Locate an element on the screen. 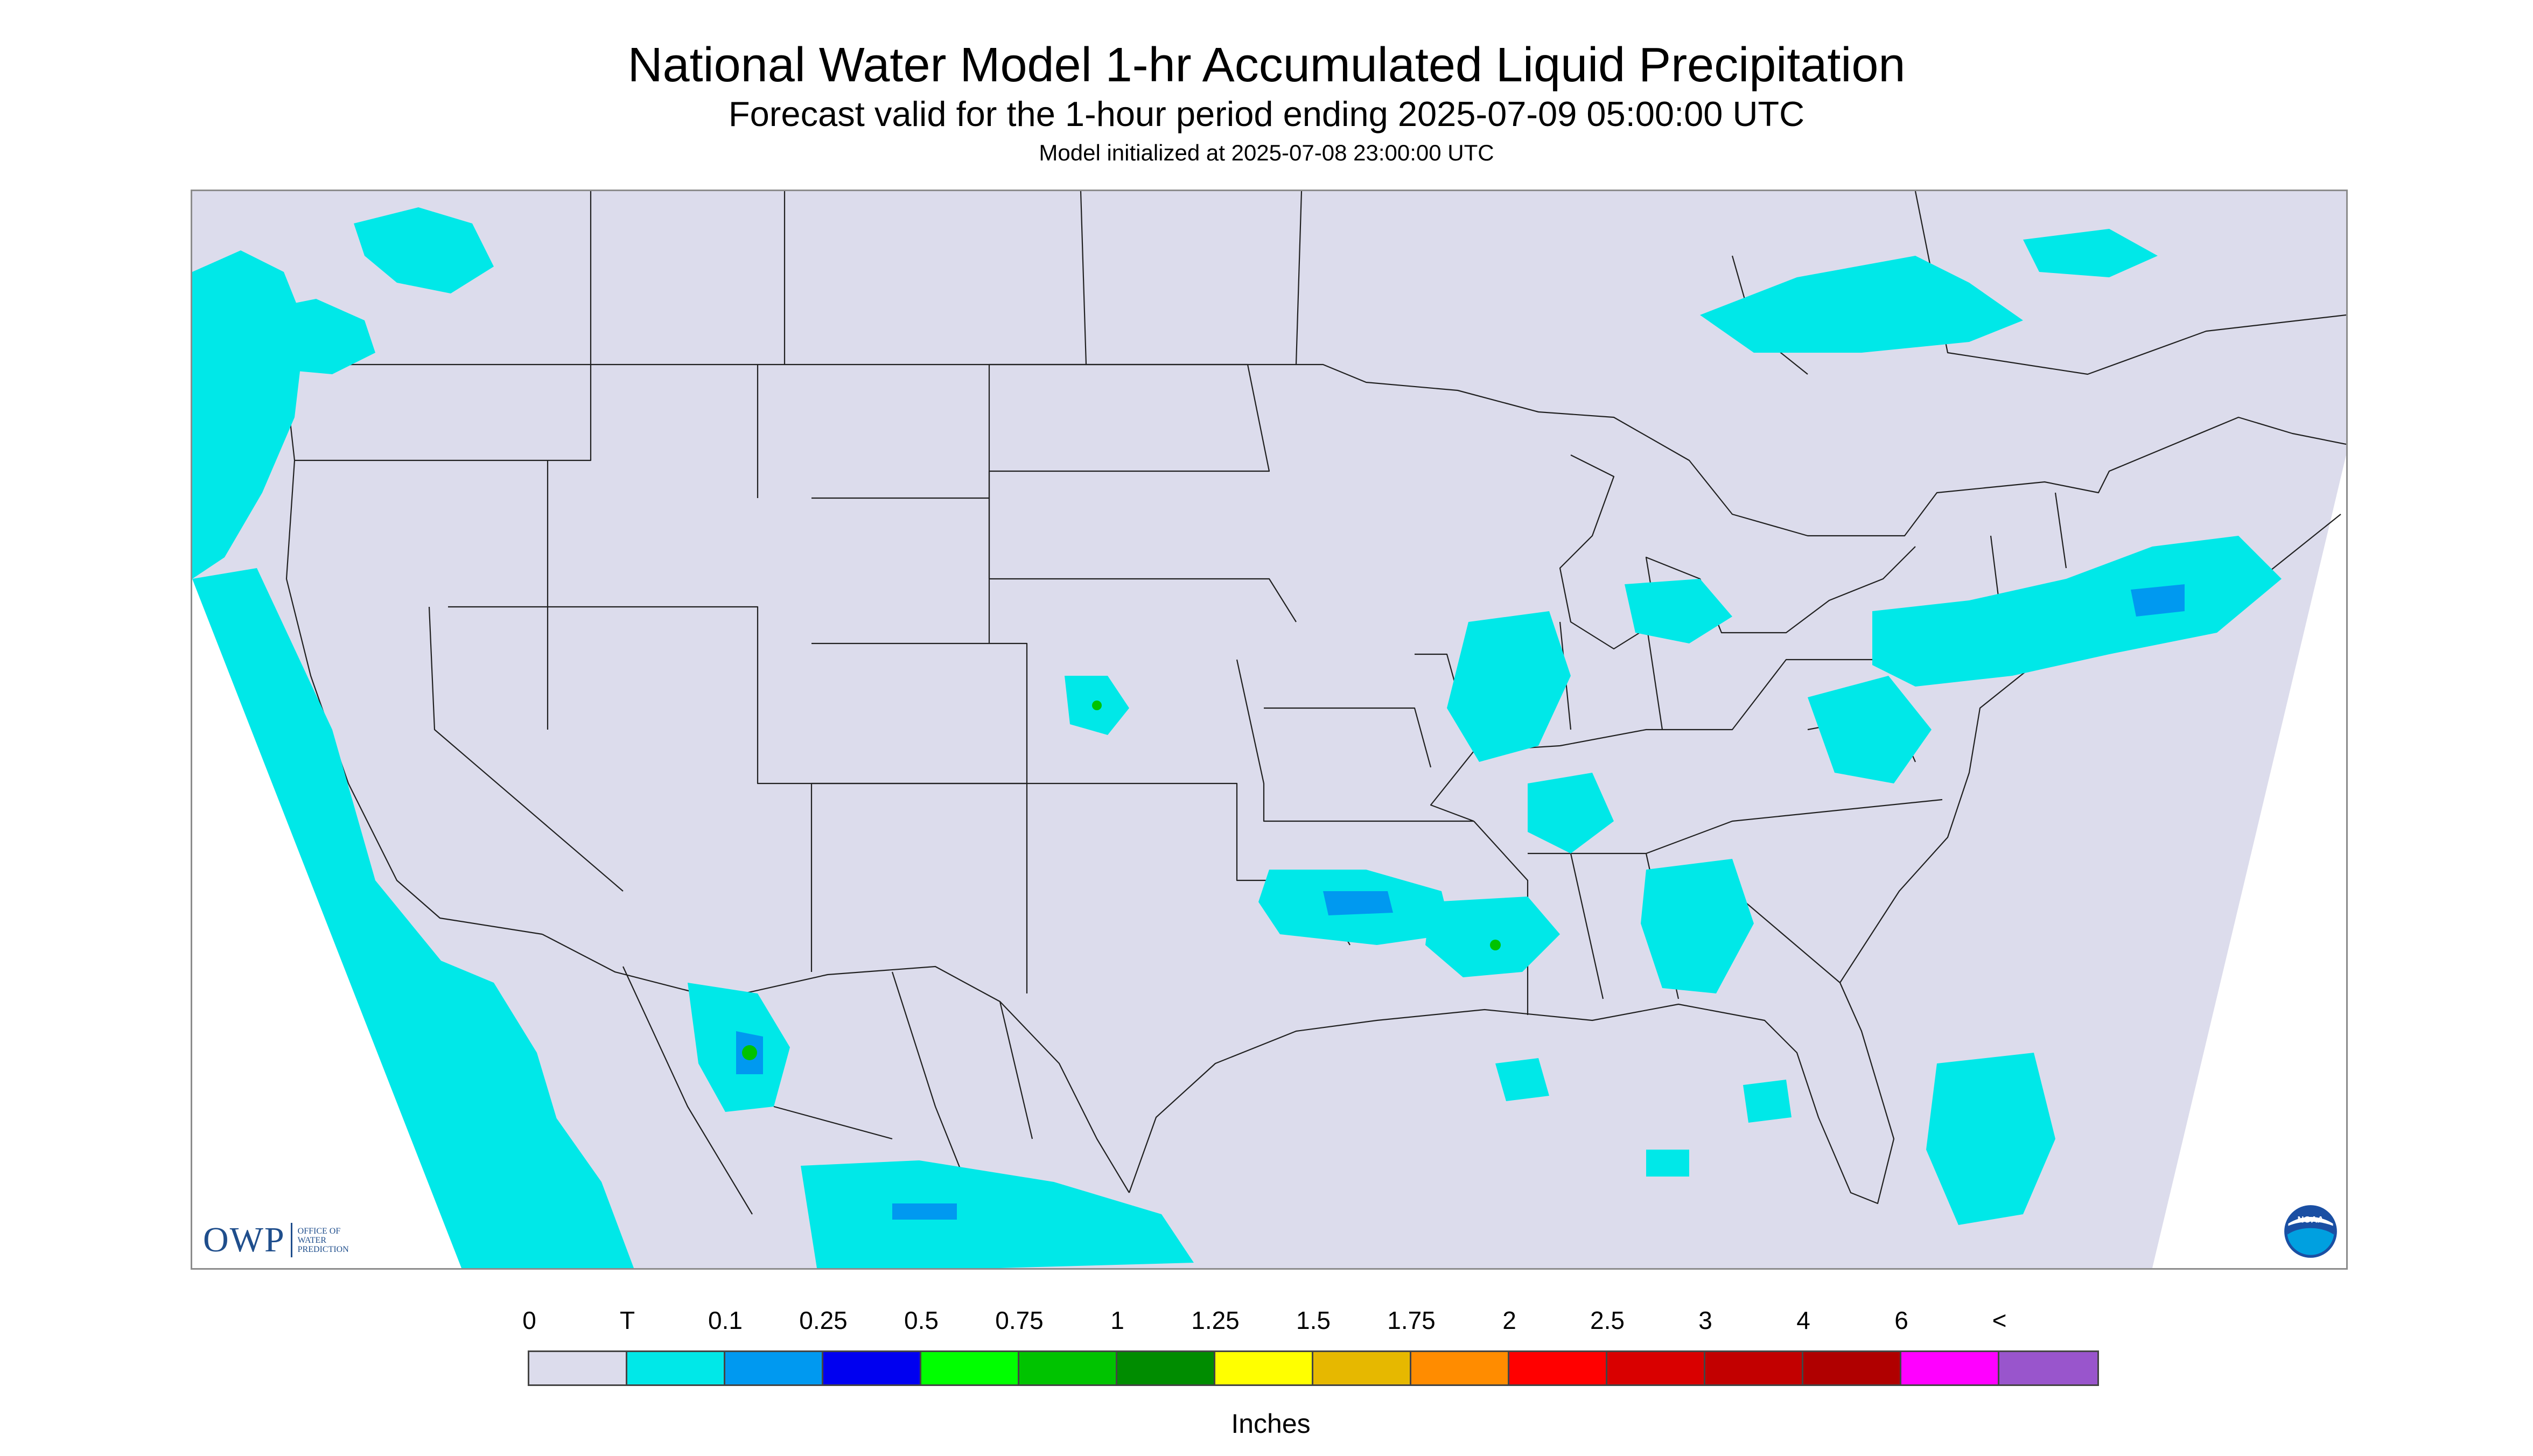 The width and height of the screenshot is (2533, 1456). precip-ohio is located at coordinates (1679, 611).